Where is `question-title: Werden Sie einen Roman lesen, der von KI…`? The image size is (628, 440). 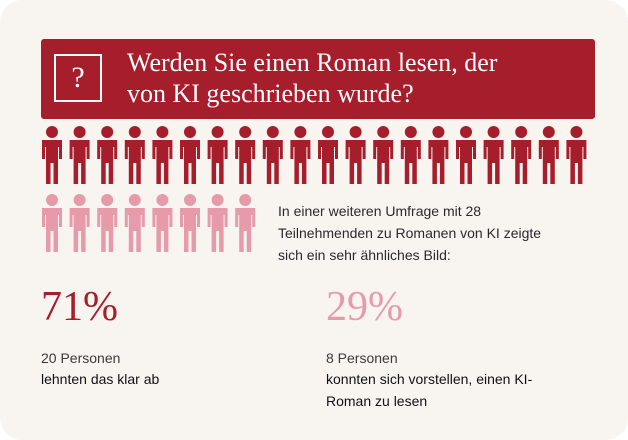 question-title: Werden Sie einen Roman lesen, der von KI… is located at coordinates (357, 78).